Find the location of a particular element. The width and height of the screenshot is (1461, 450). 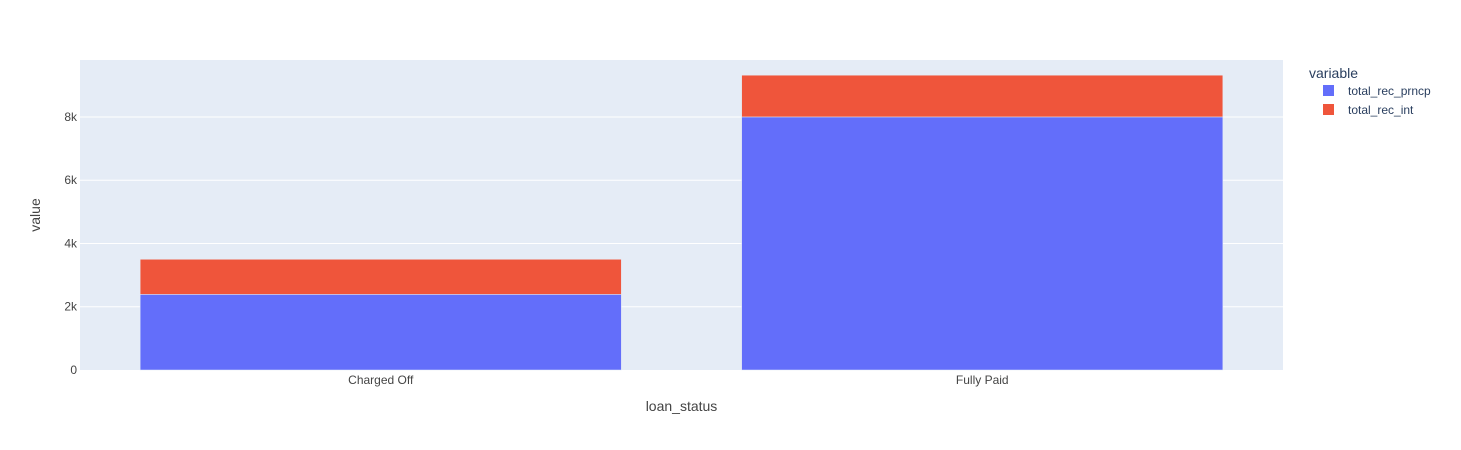

y-tick-label: 6k is located at coordinates (71, 180).